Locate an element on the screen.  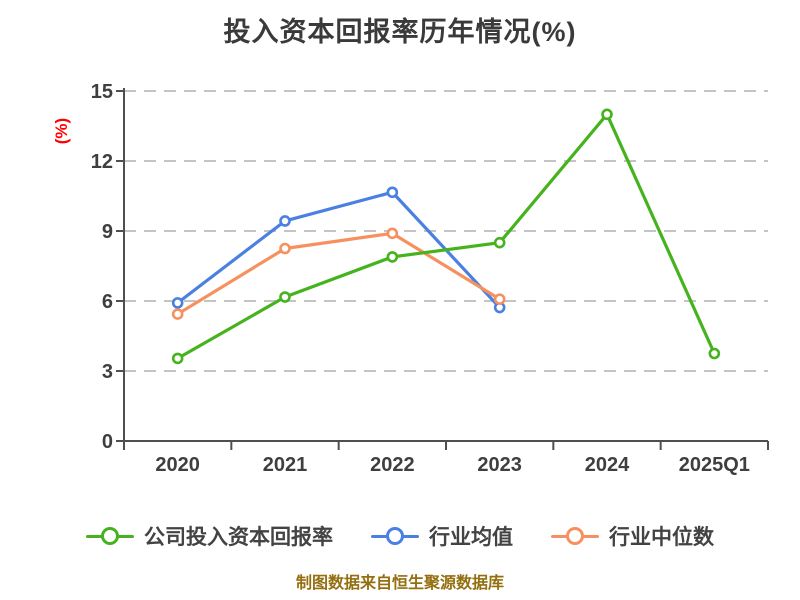
y-tick-label: 3 is located at coordinates (107, 372).